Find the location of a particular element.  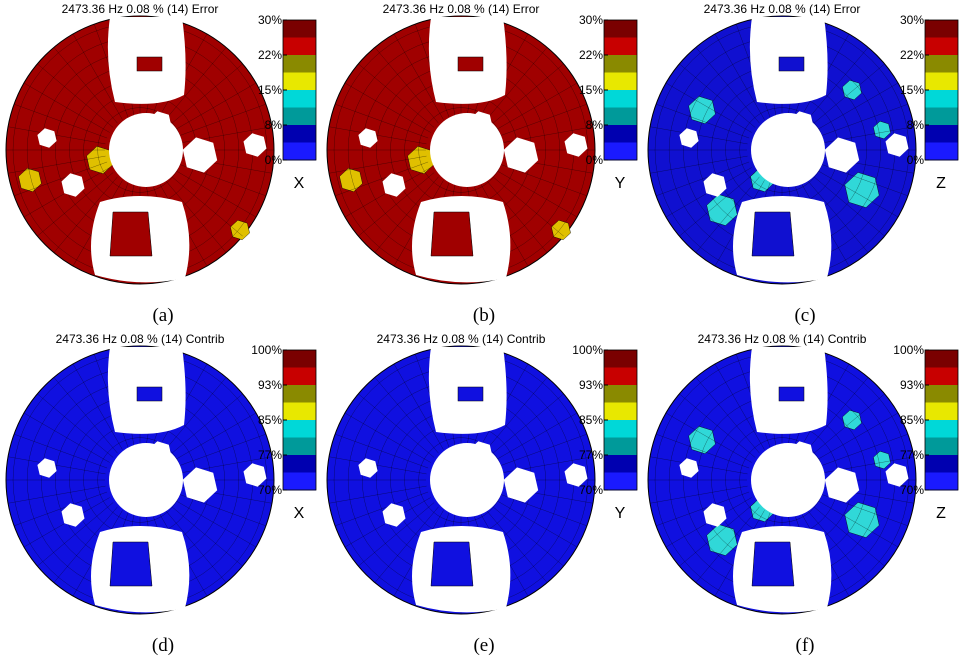

caption: (b) is located at coordinates (484, 315).